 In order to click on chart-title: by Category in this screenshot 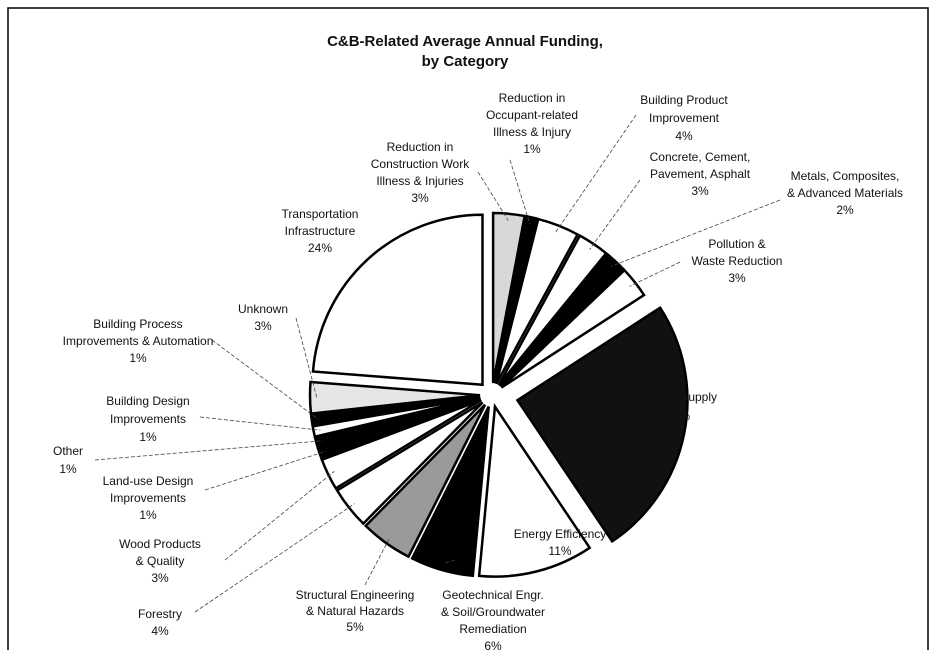, I will do `click(465, 61)`.